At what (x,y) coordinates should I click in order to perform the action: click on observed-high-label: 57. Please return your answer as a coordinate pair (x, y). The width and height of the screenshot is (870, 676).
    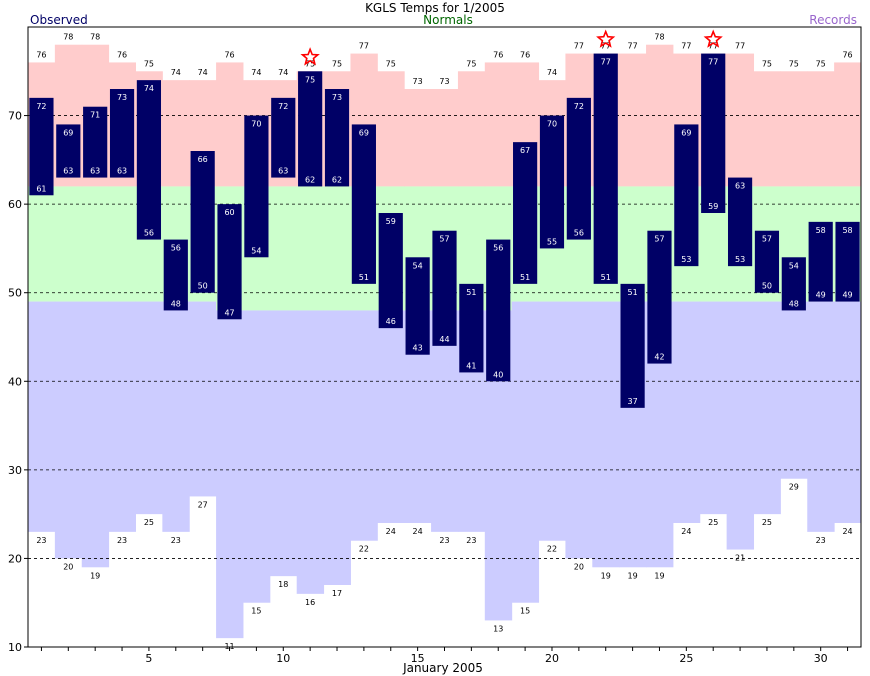
    Looking at the image, I should click on (767, 239).